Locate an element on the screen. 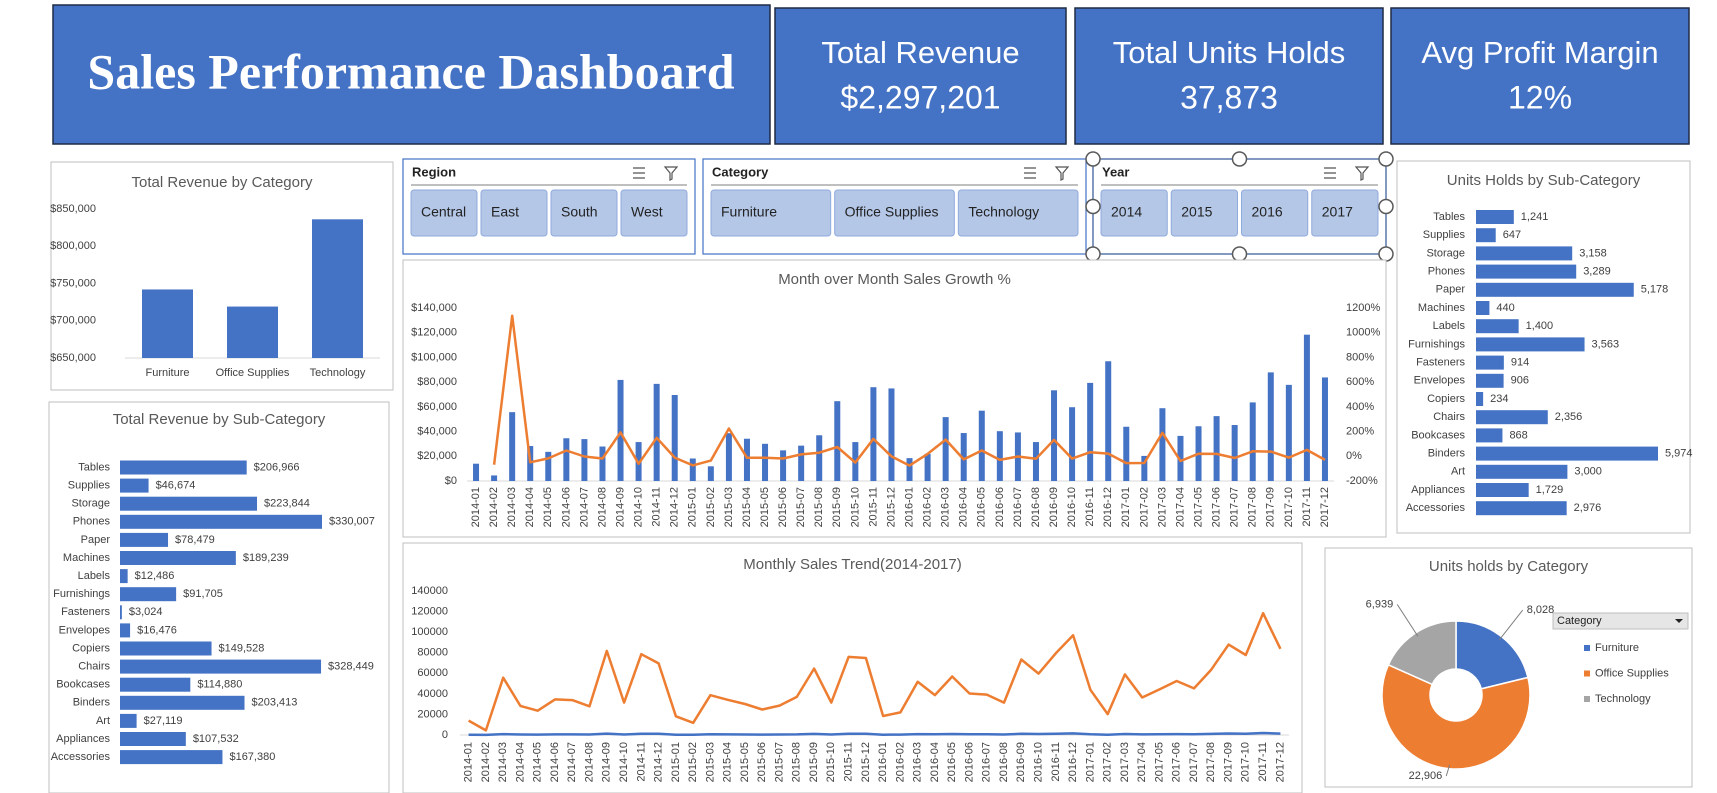 Image resolution: width=1717 pixels, height=793 pixels. data-label: 3,289 is located at coordinates (1597, 272).